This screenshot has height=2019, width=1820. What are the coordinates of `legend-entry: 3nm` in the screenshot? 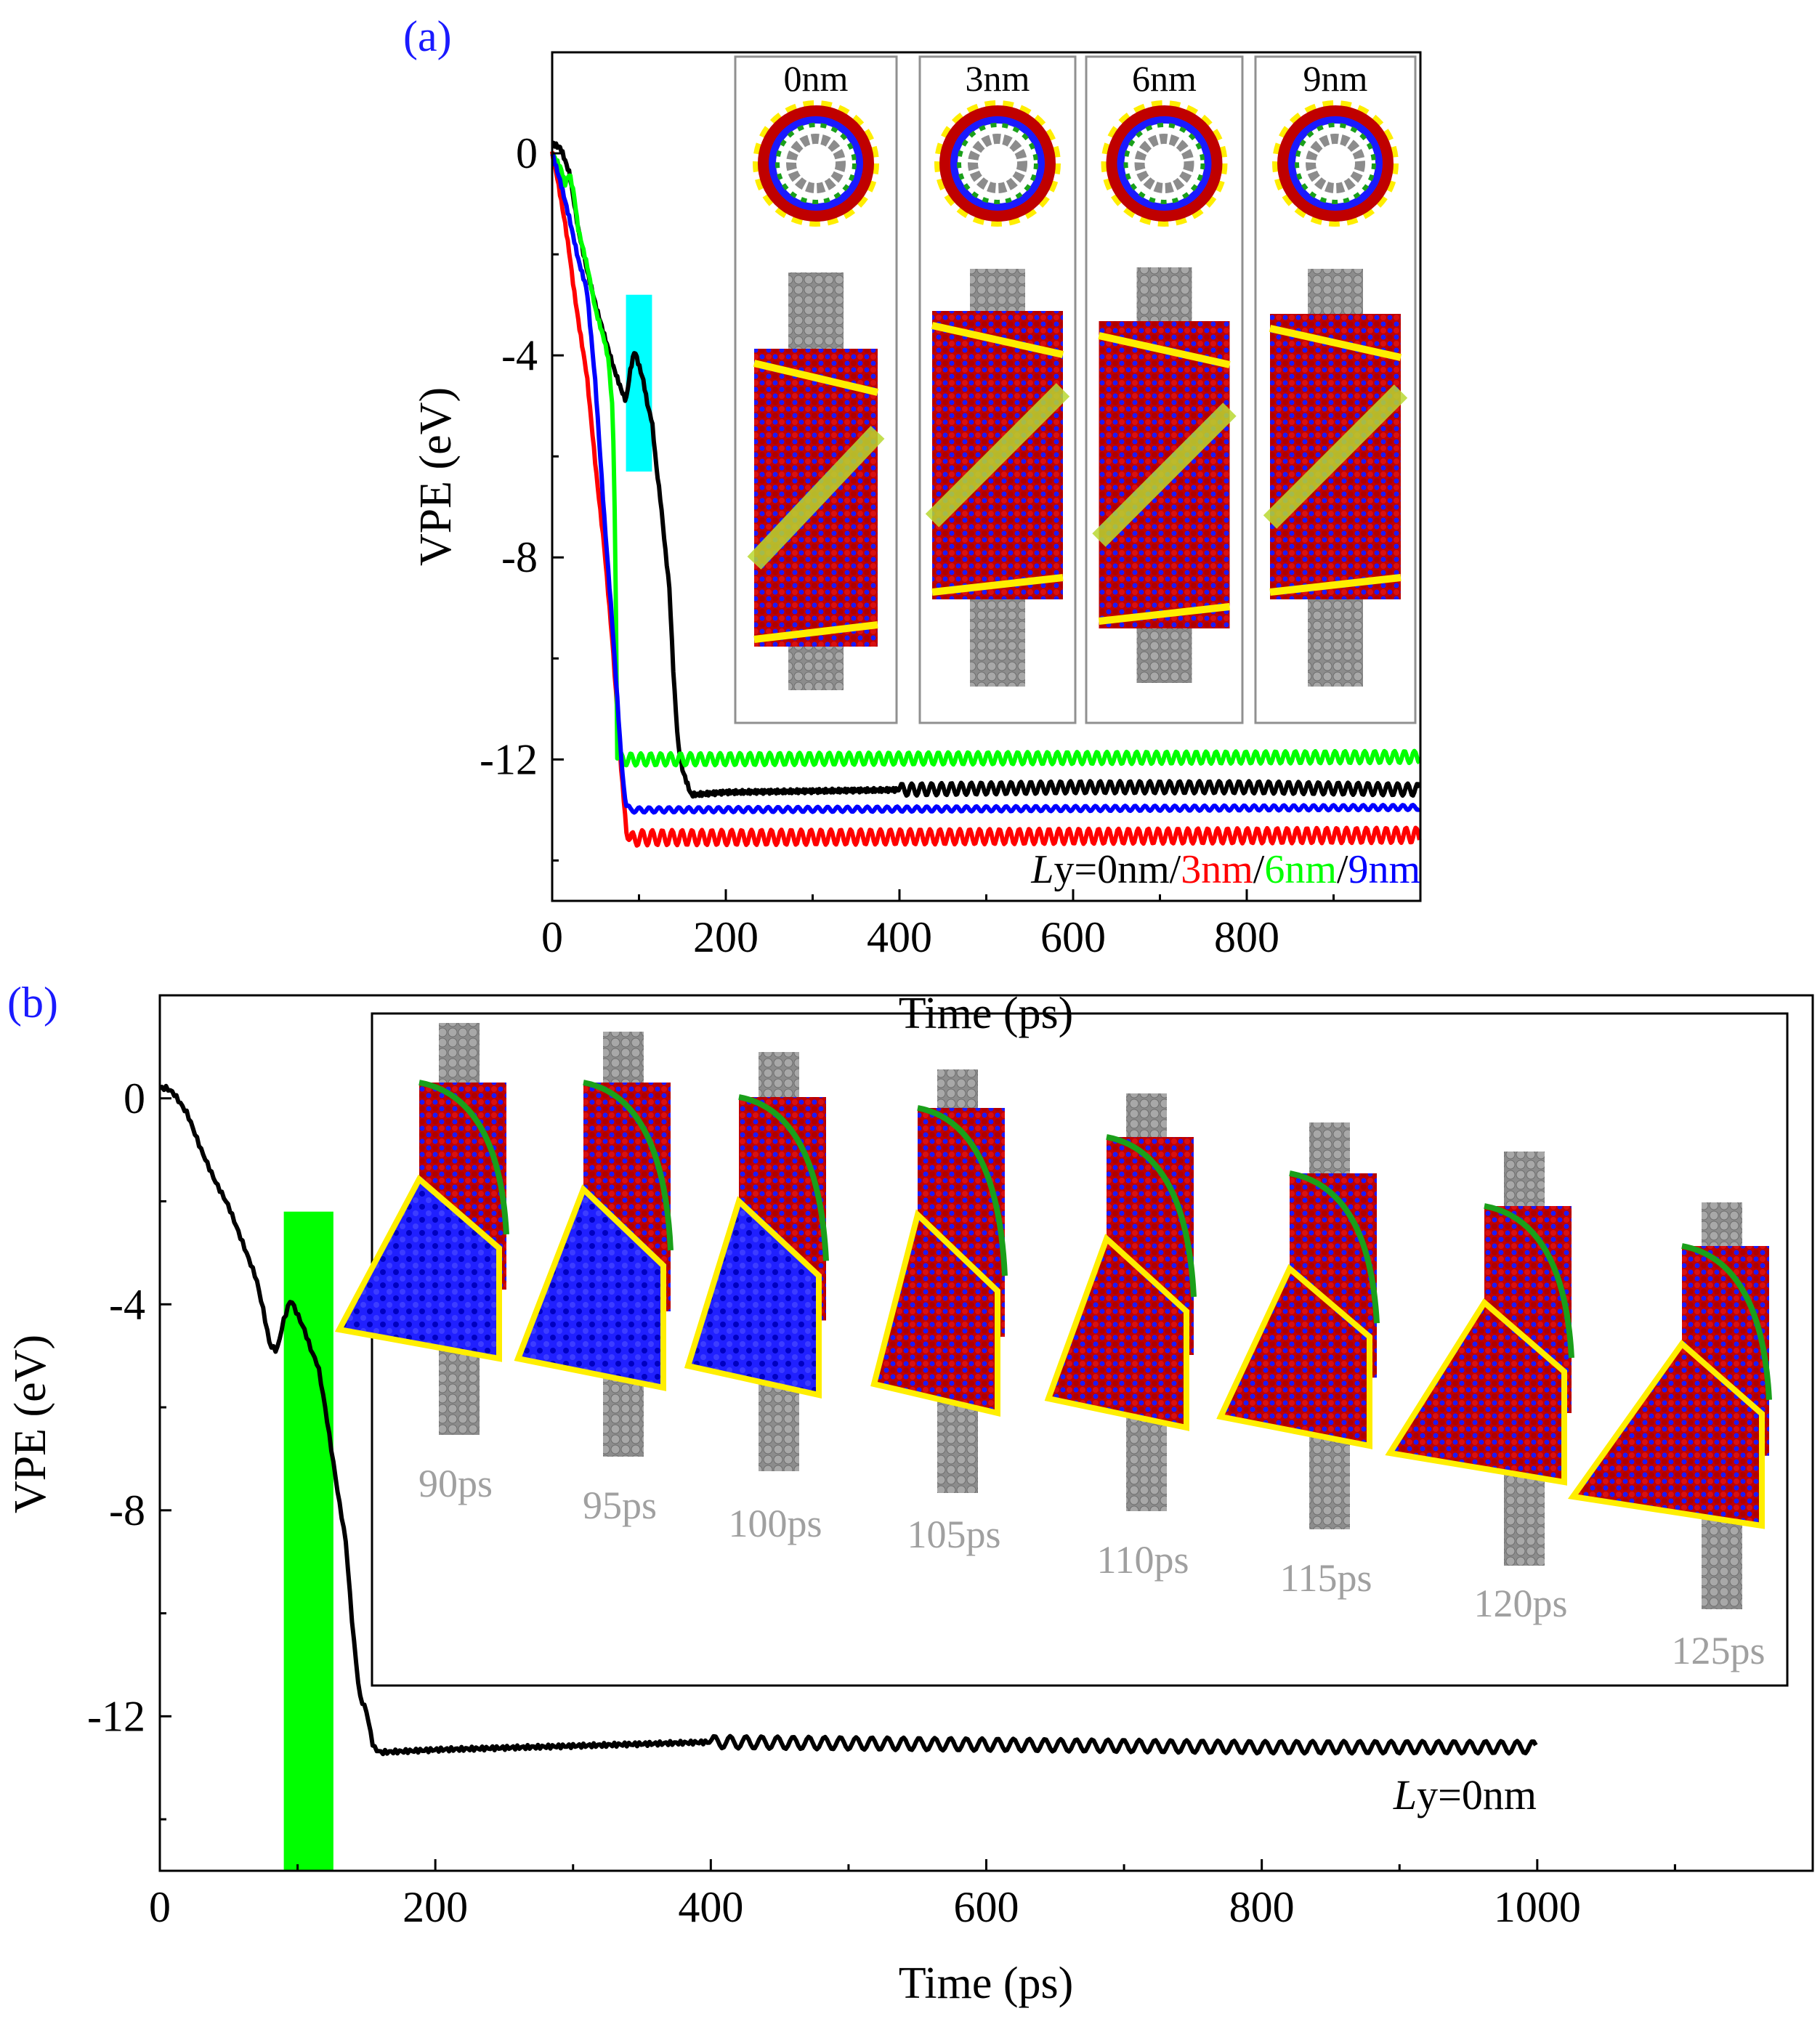 It's located at (1217, 870).